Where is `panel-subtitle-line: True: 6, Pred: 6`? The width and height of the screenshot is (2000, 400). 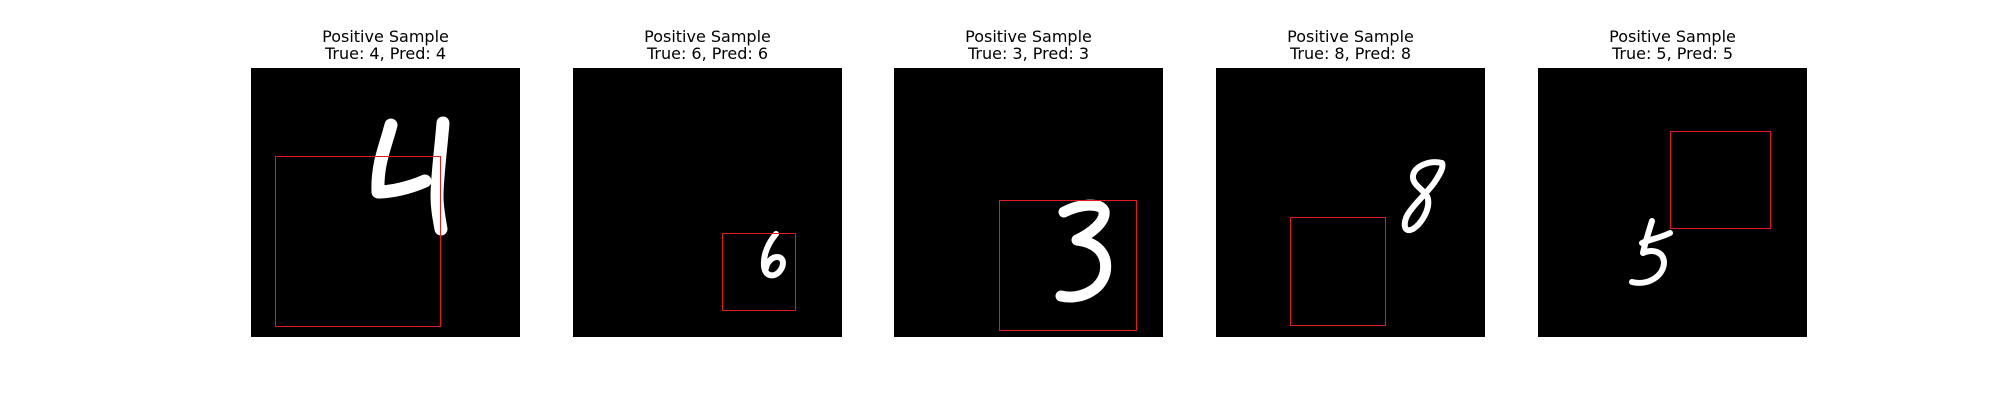
panel-subtitle-line: True: 6, Pred: 6 is located at coordinates (707, 53).